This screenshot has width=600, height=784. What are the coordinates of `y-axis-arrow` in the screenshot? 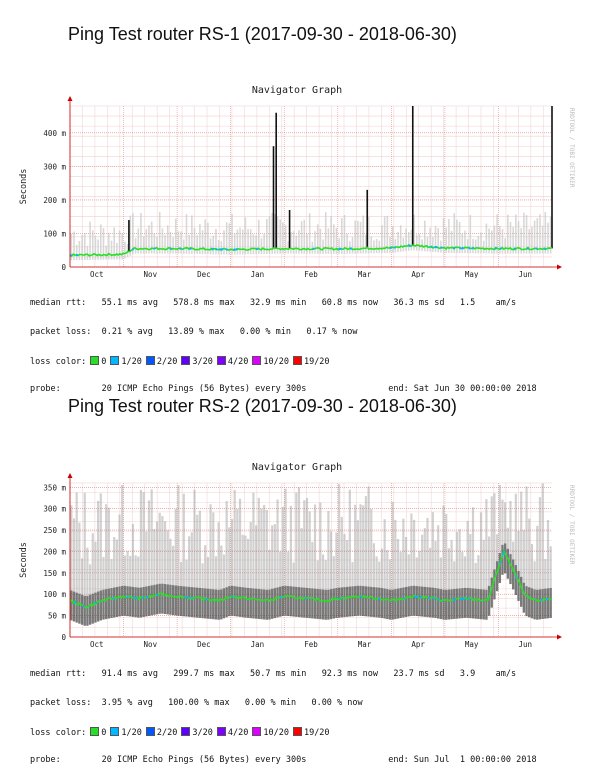 It's located at (70, 98).